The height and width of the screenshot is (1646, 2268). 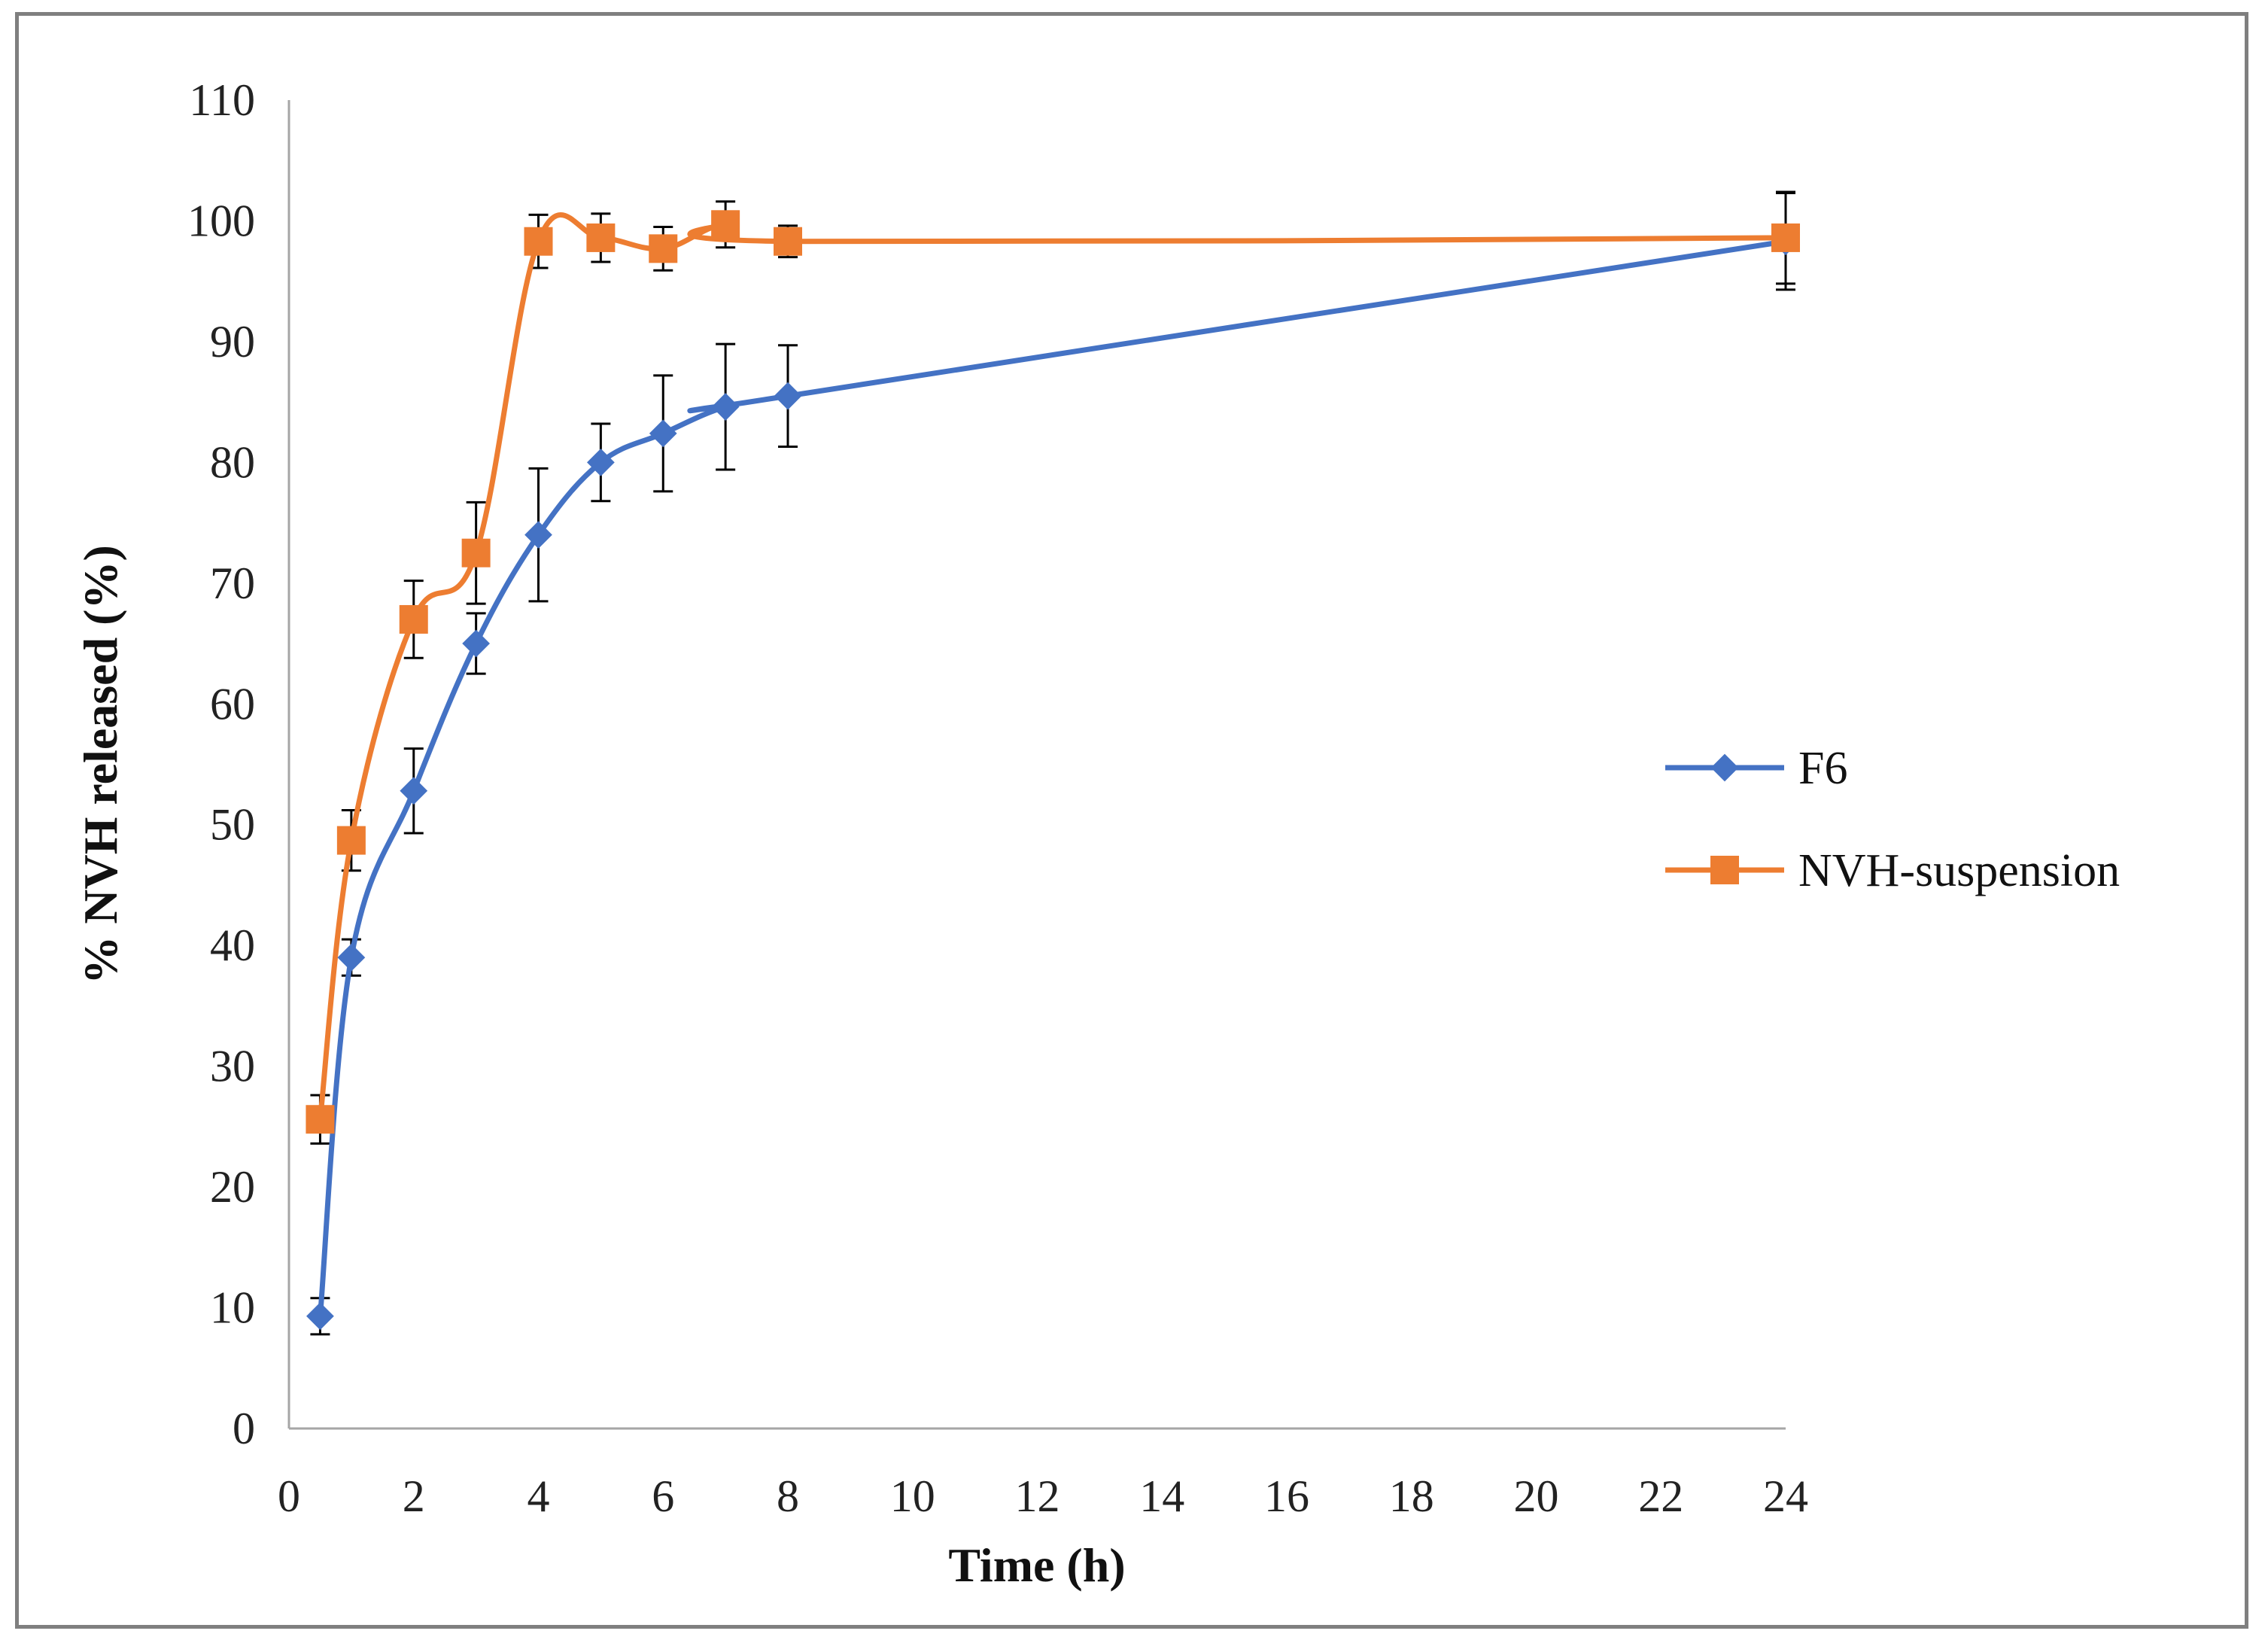 I want to click on x-tick-label-2: 2, so click(x=414, y=1496).